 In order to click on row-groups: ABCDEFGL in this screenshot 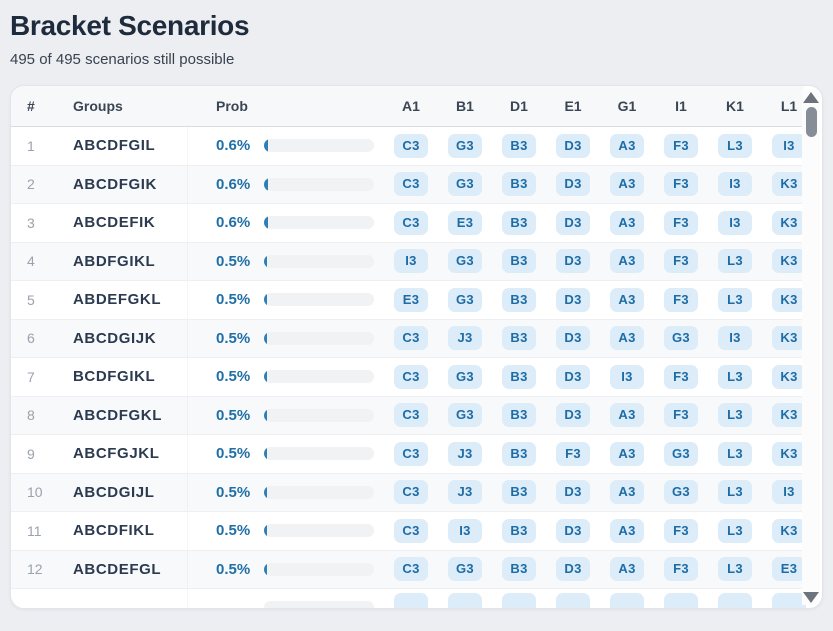, I will do `click(117, 569)`.